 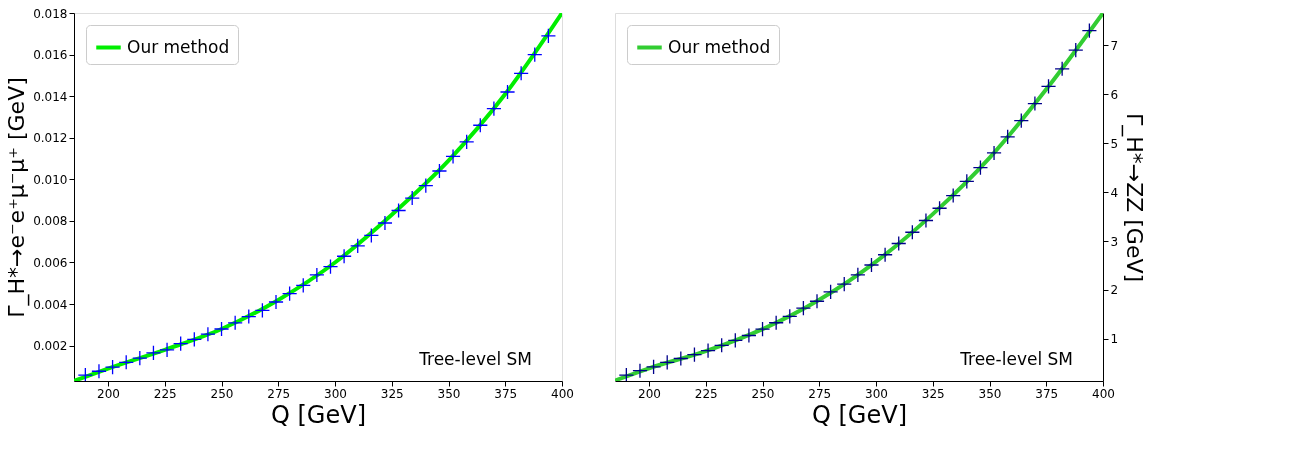 I want to click on y-tick-label: 2, so click(x=1114, y=290).